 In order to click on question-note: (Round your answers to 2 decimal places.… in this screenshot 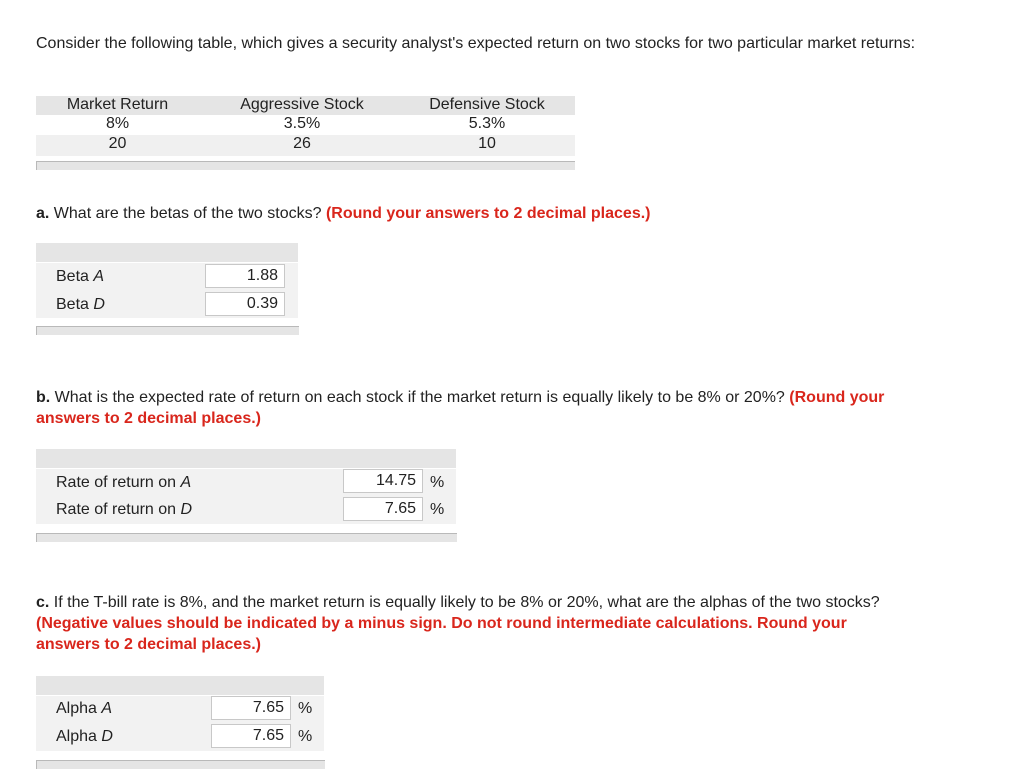, I will do `click(488, 213)`.